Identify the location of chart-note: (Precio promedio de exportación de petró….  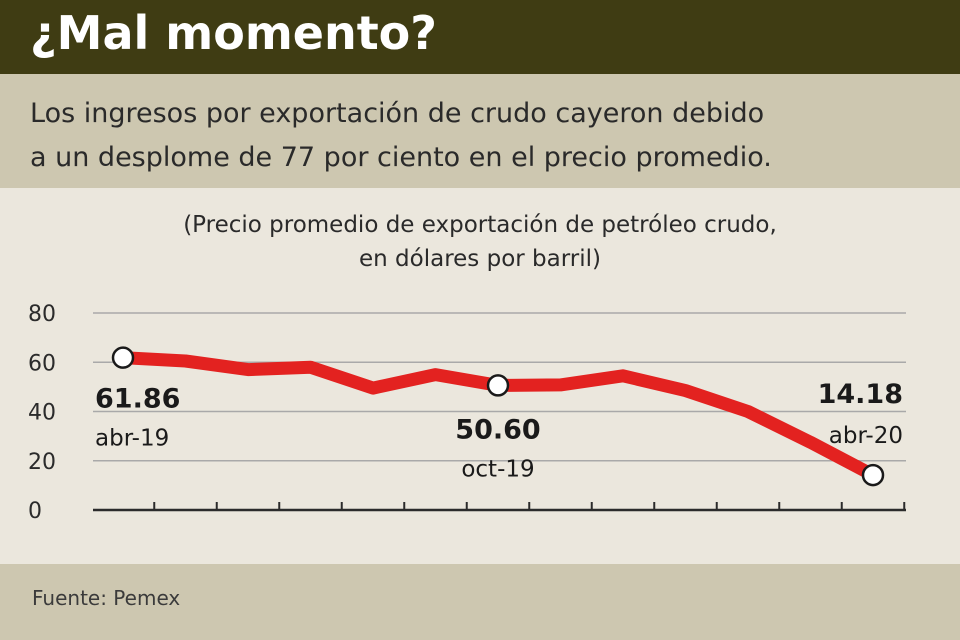
(480, 242).